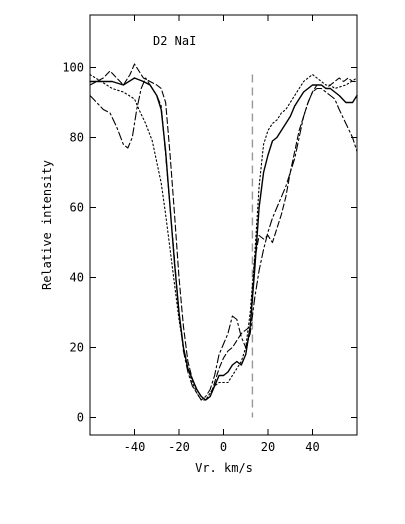 The height and width of the screenshot is (524, 405). I want to click on x-tick-label: -40, so click(135, 447).